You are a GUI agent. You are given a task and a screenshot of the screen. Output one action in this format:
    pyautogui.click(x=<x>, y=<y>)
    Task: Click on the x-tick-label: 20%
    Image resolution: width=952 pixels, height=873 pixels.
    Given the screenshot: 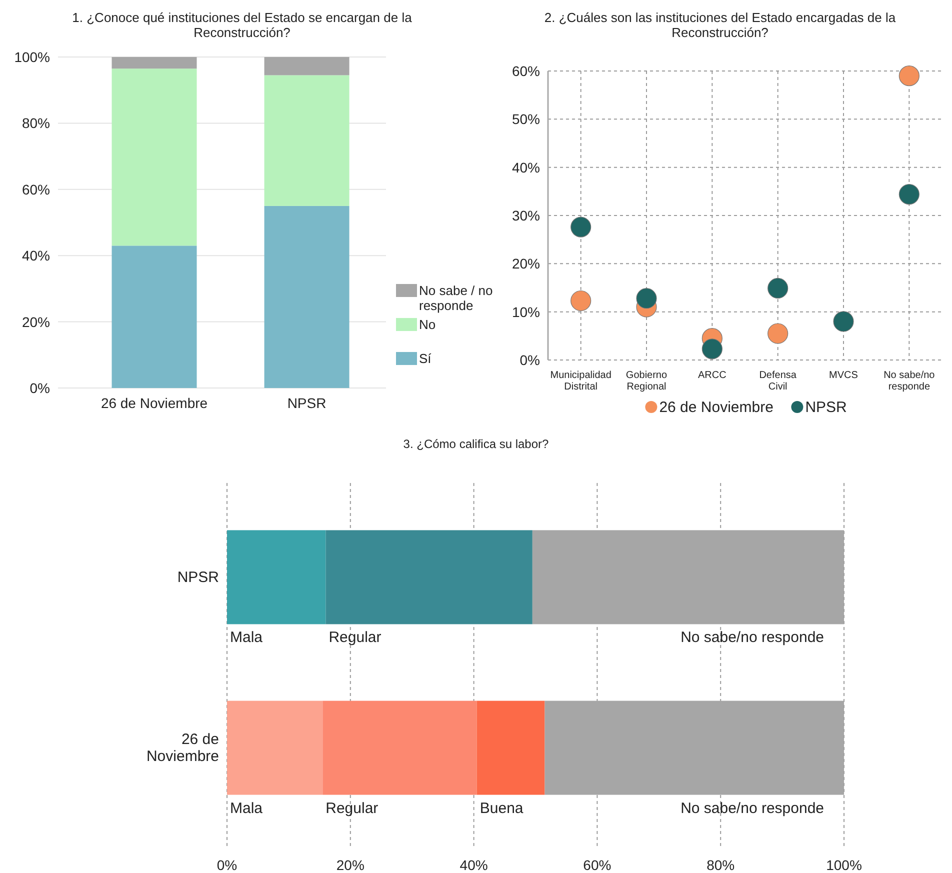 What is the action you would take?
    pyautogui.click(x=350, y=865)
    